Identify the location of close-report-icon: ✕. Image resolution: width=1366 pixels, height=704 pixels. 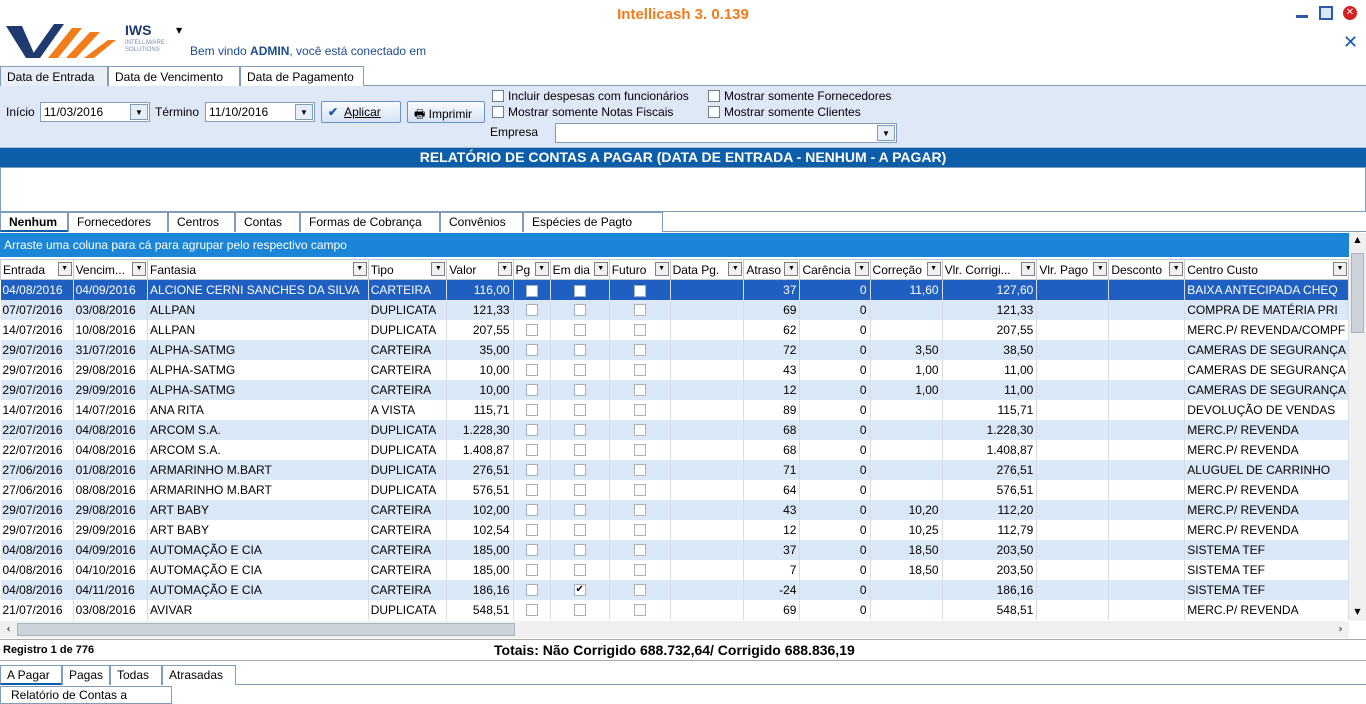
(1351, 42).